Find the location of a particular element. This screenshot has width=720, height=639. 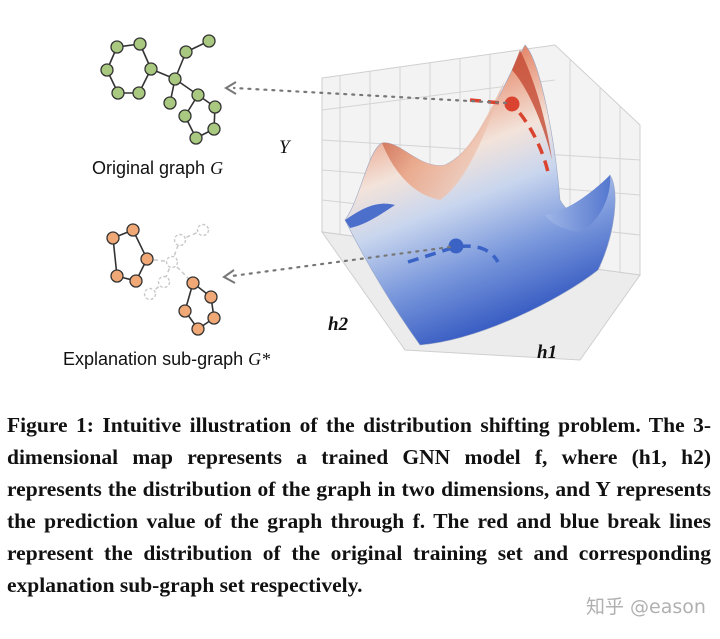

original-graph-symbol: G is located at coordinates (217, 168).